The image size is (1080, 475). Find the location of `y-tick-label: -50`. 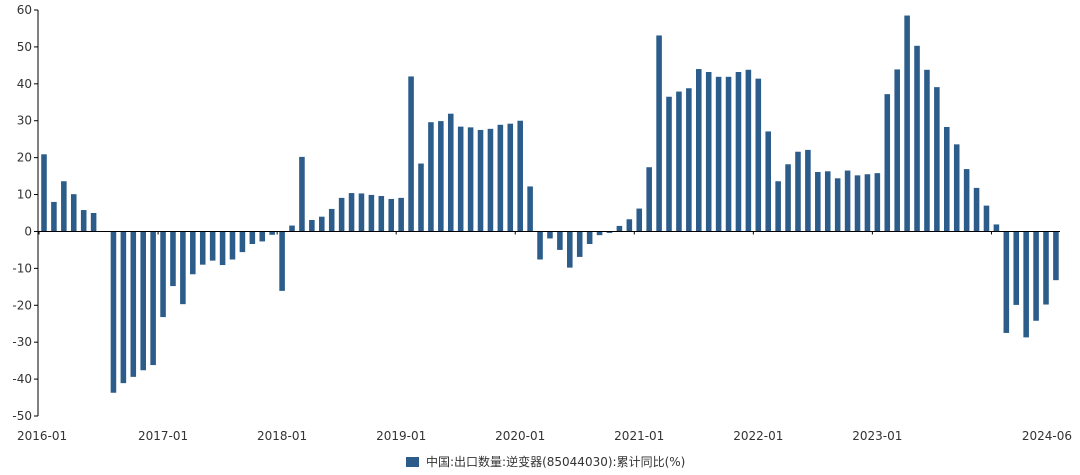

y-tick-label: -50 is located at coordinates (22, 416).